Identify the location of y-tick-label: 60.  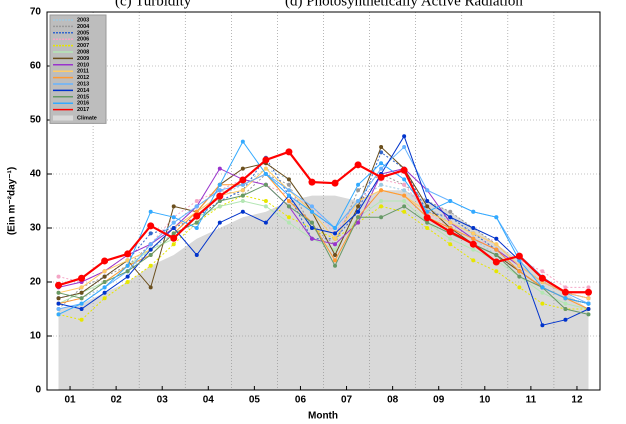
(36, 66).